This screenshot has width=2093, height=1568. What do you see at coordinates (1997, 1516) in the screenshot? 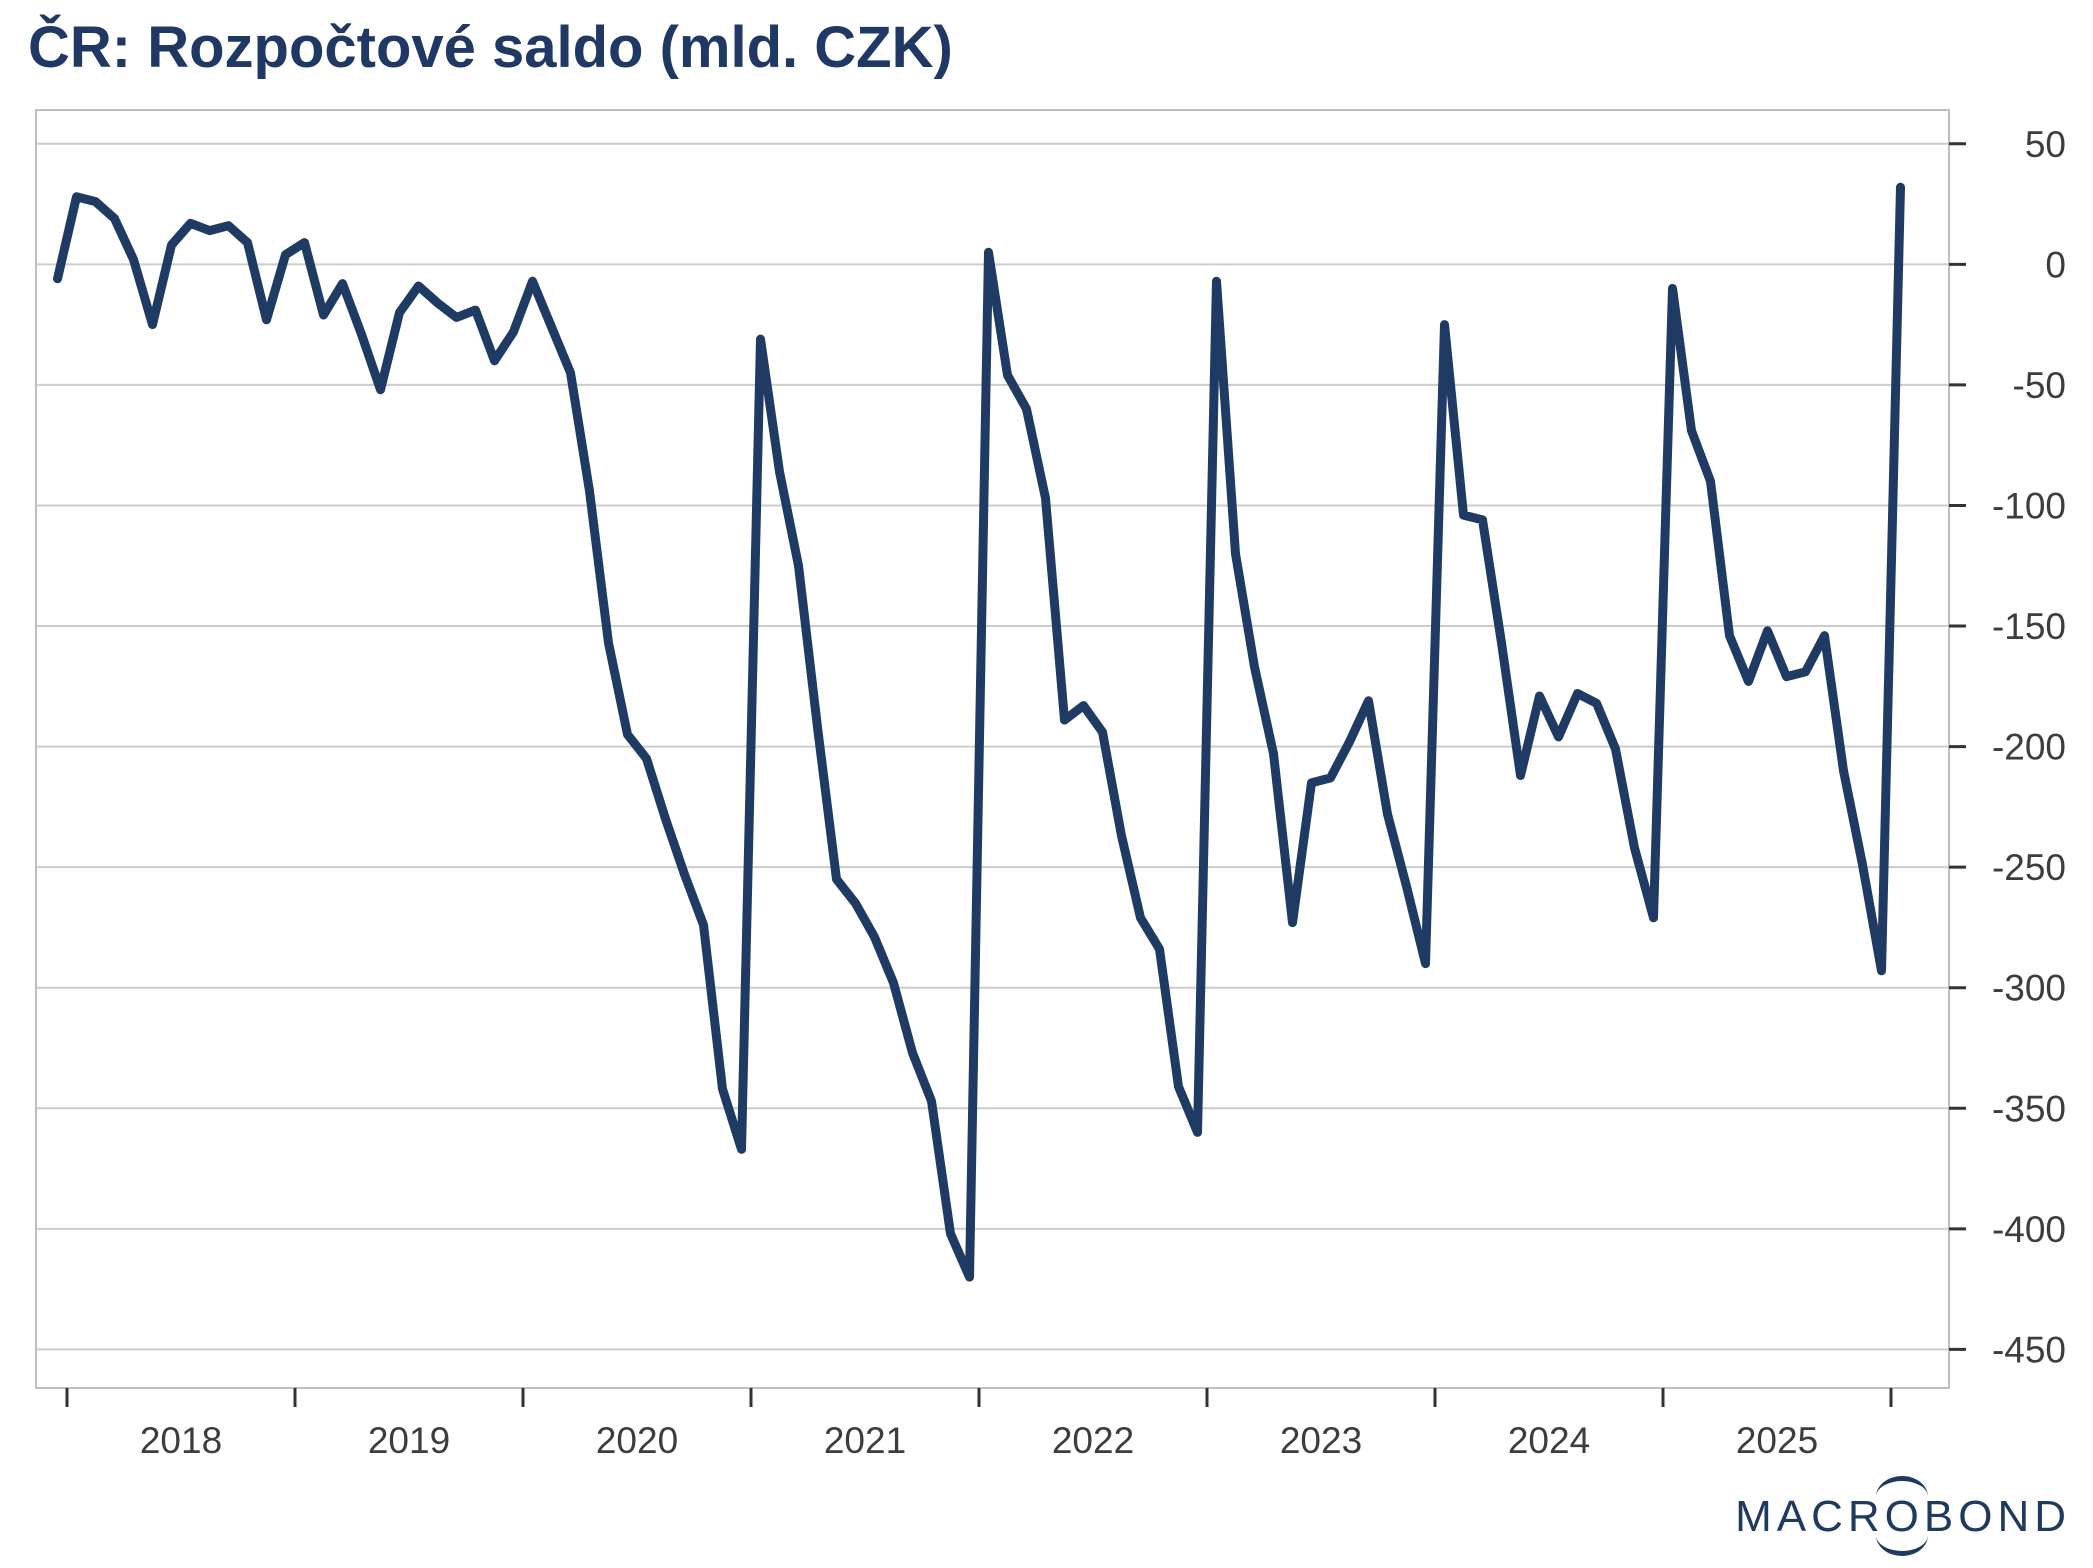
I see `macrobond-logo-text: BOND` at bounding box center [1997, 1516].